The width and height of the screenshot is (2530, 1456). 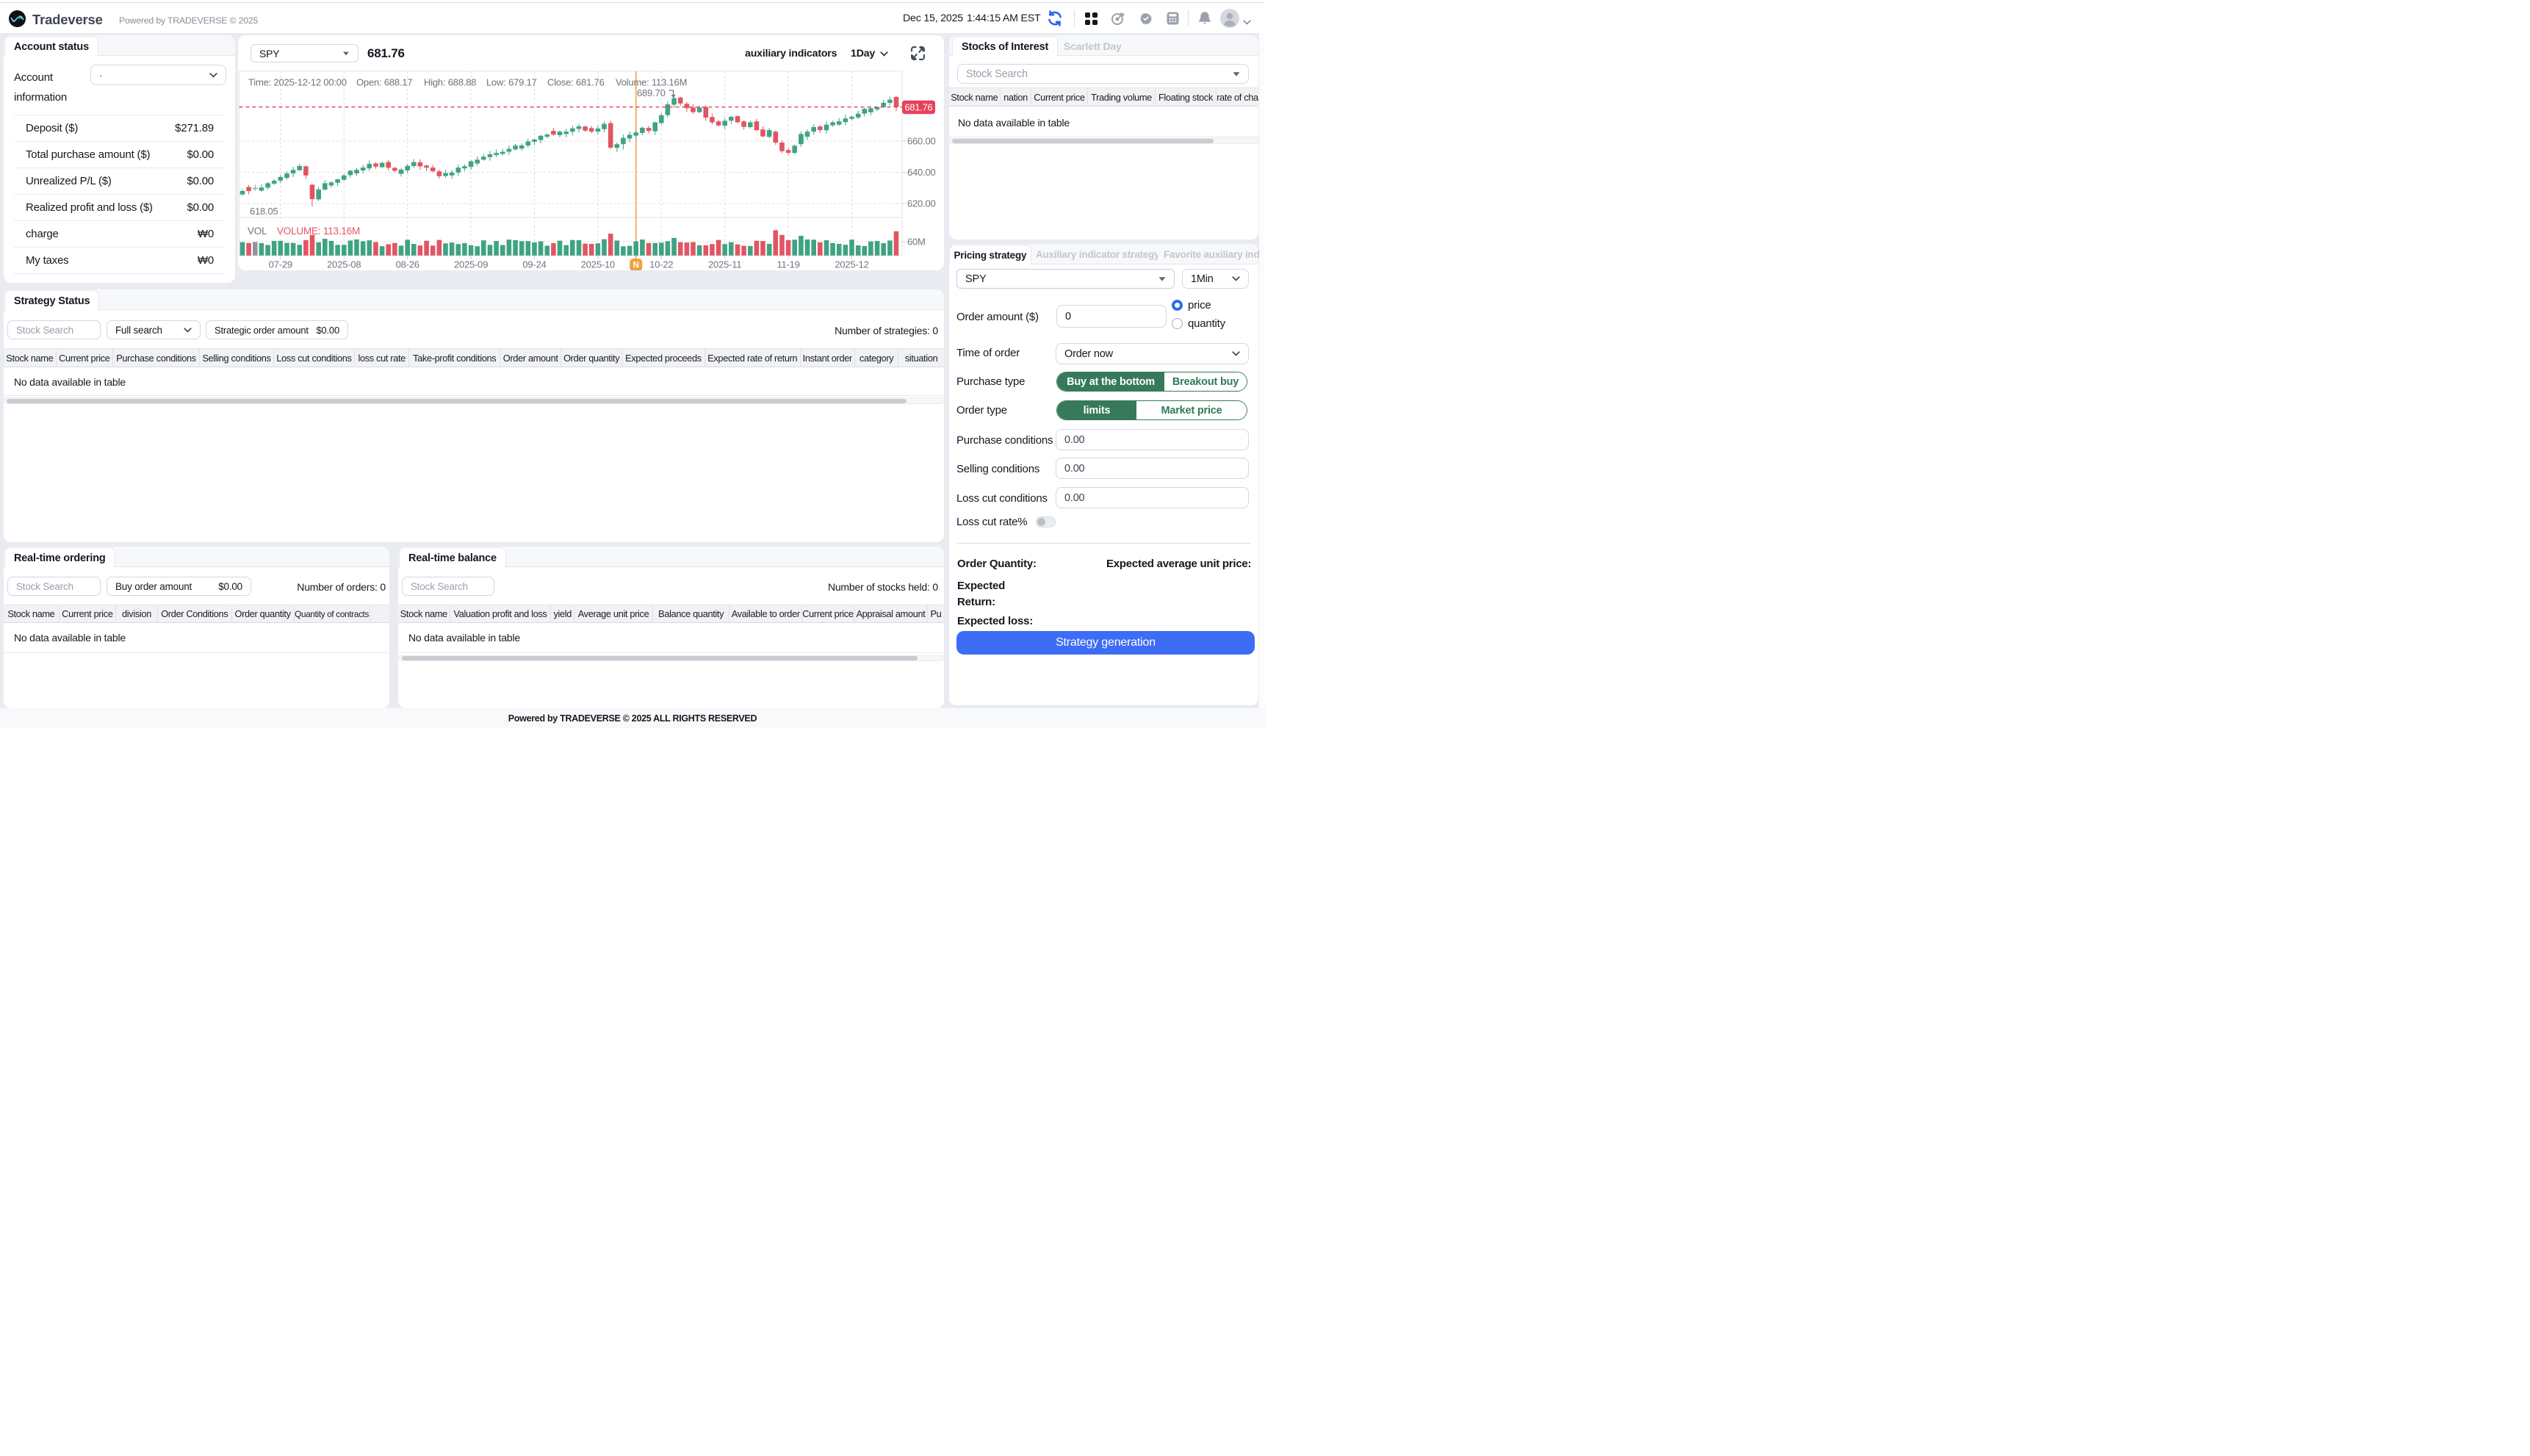 What do you see at coordinates (921, 172) in the screenshot?
I see `svg-text: 640.00` at bounding box center [921, 172].